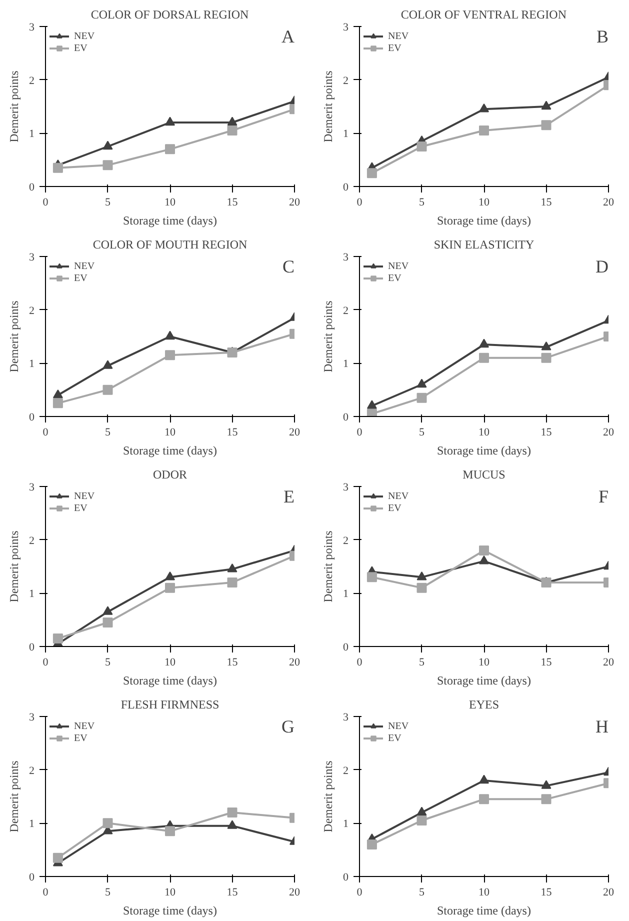 This screenshot has height=921, width=629. Describe the element at coordinates (602, 36) in the screenshot. I see `annotation: B` at that location.